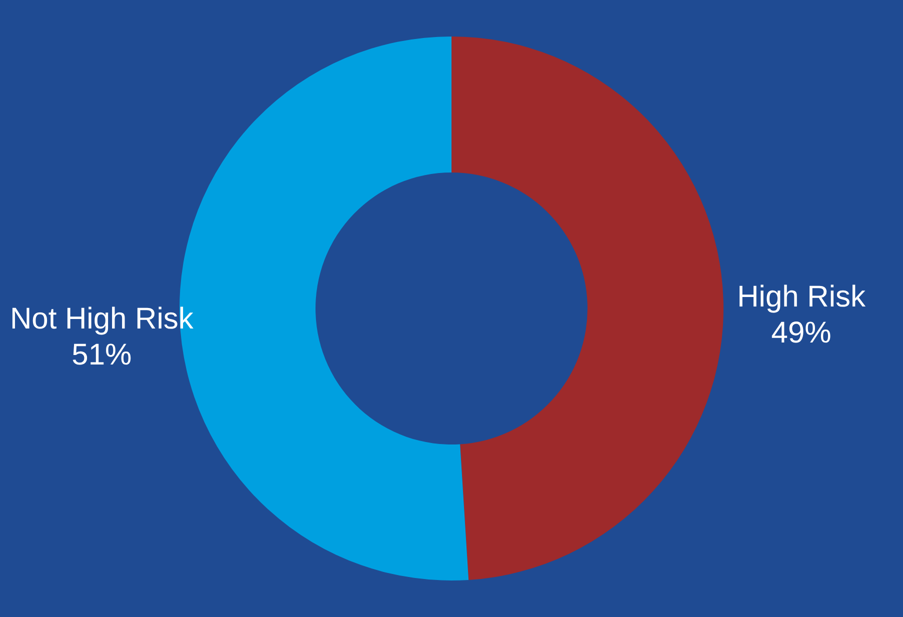 This screenshot has height=617, width=903. What do you see at coordinates (801, 333) in the screenshot?
I see `data-label: 49%` at bounding box center [801, 333].